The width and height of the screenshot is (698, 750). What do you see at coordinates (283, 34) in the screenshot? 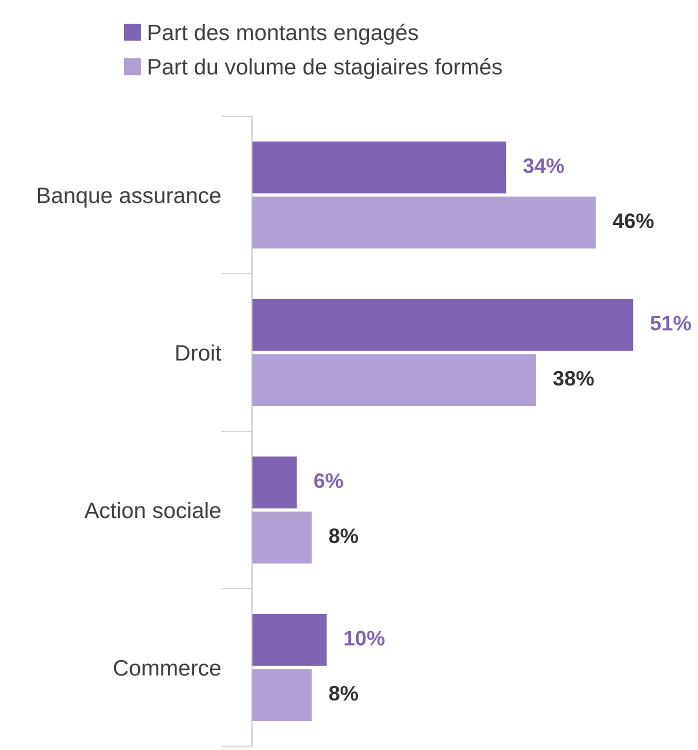
I see `legend-label: Part des montants engagés` at bounding box center [283, 34].